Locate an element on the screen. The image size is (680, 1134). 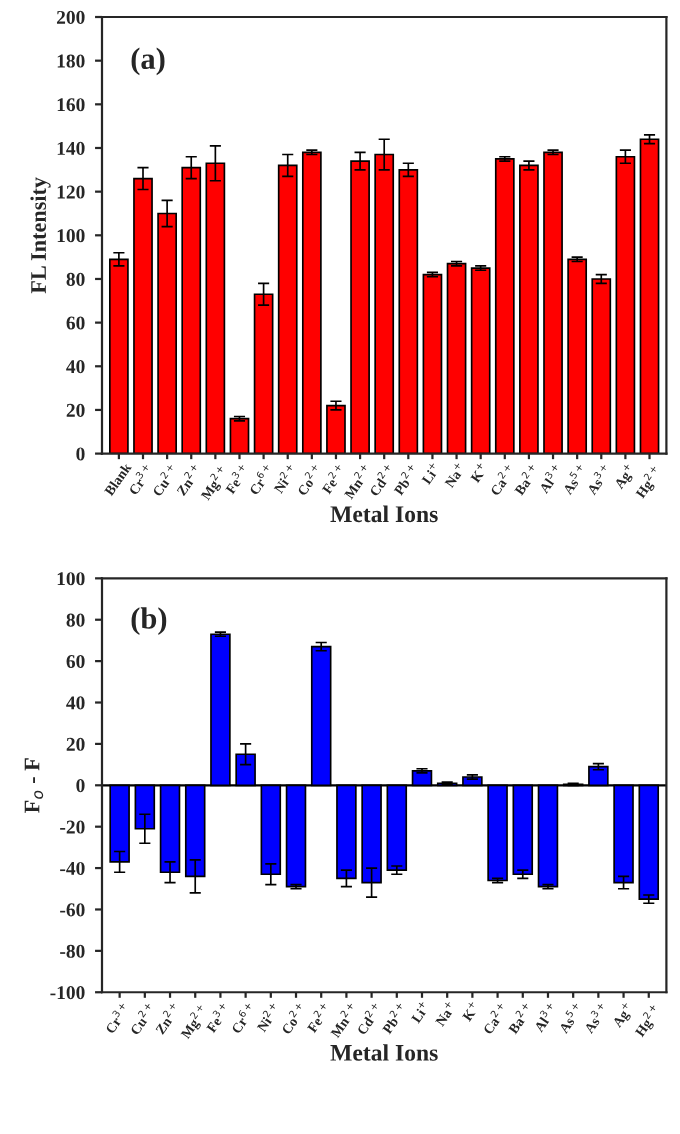
y-tick-label: 200 is located at coordinates (70, 17).